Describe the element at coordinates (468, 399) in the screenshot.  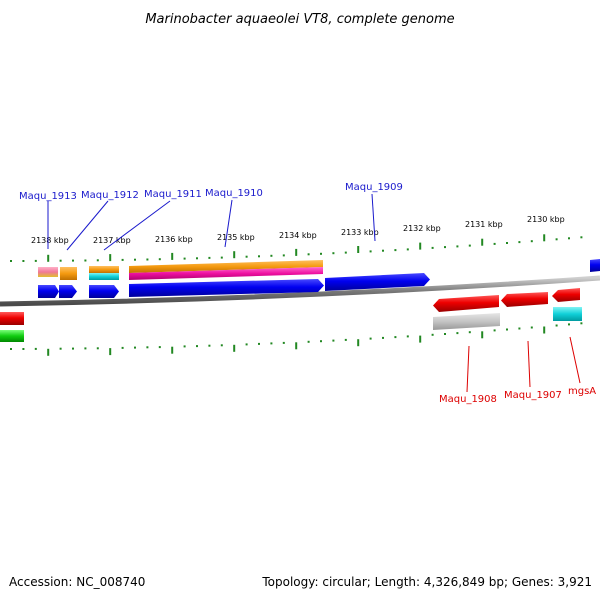
I see `gene-label-maqu-1908: Maqu_1908` at that location.